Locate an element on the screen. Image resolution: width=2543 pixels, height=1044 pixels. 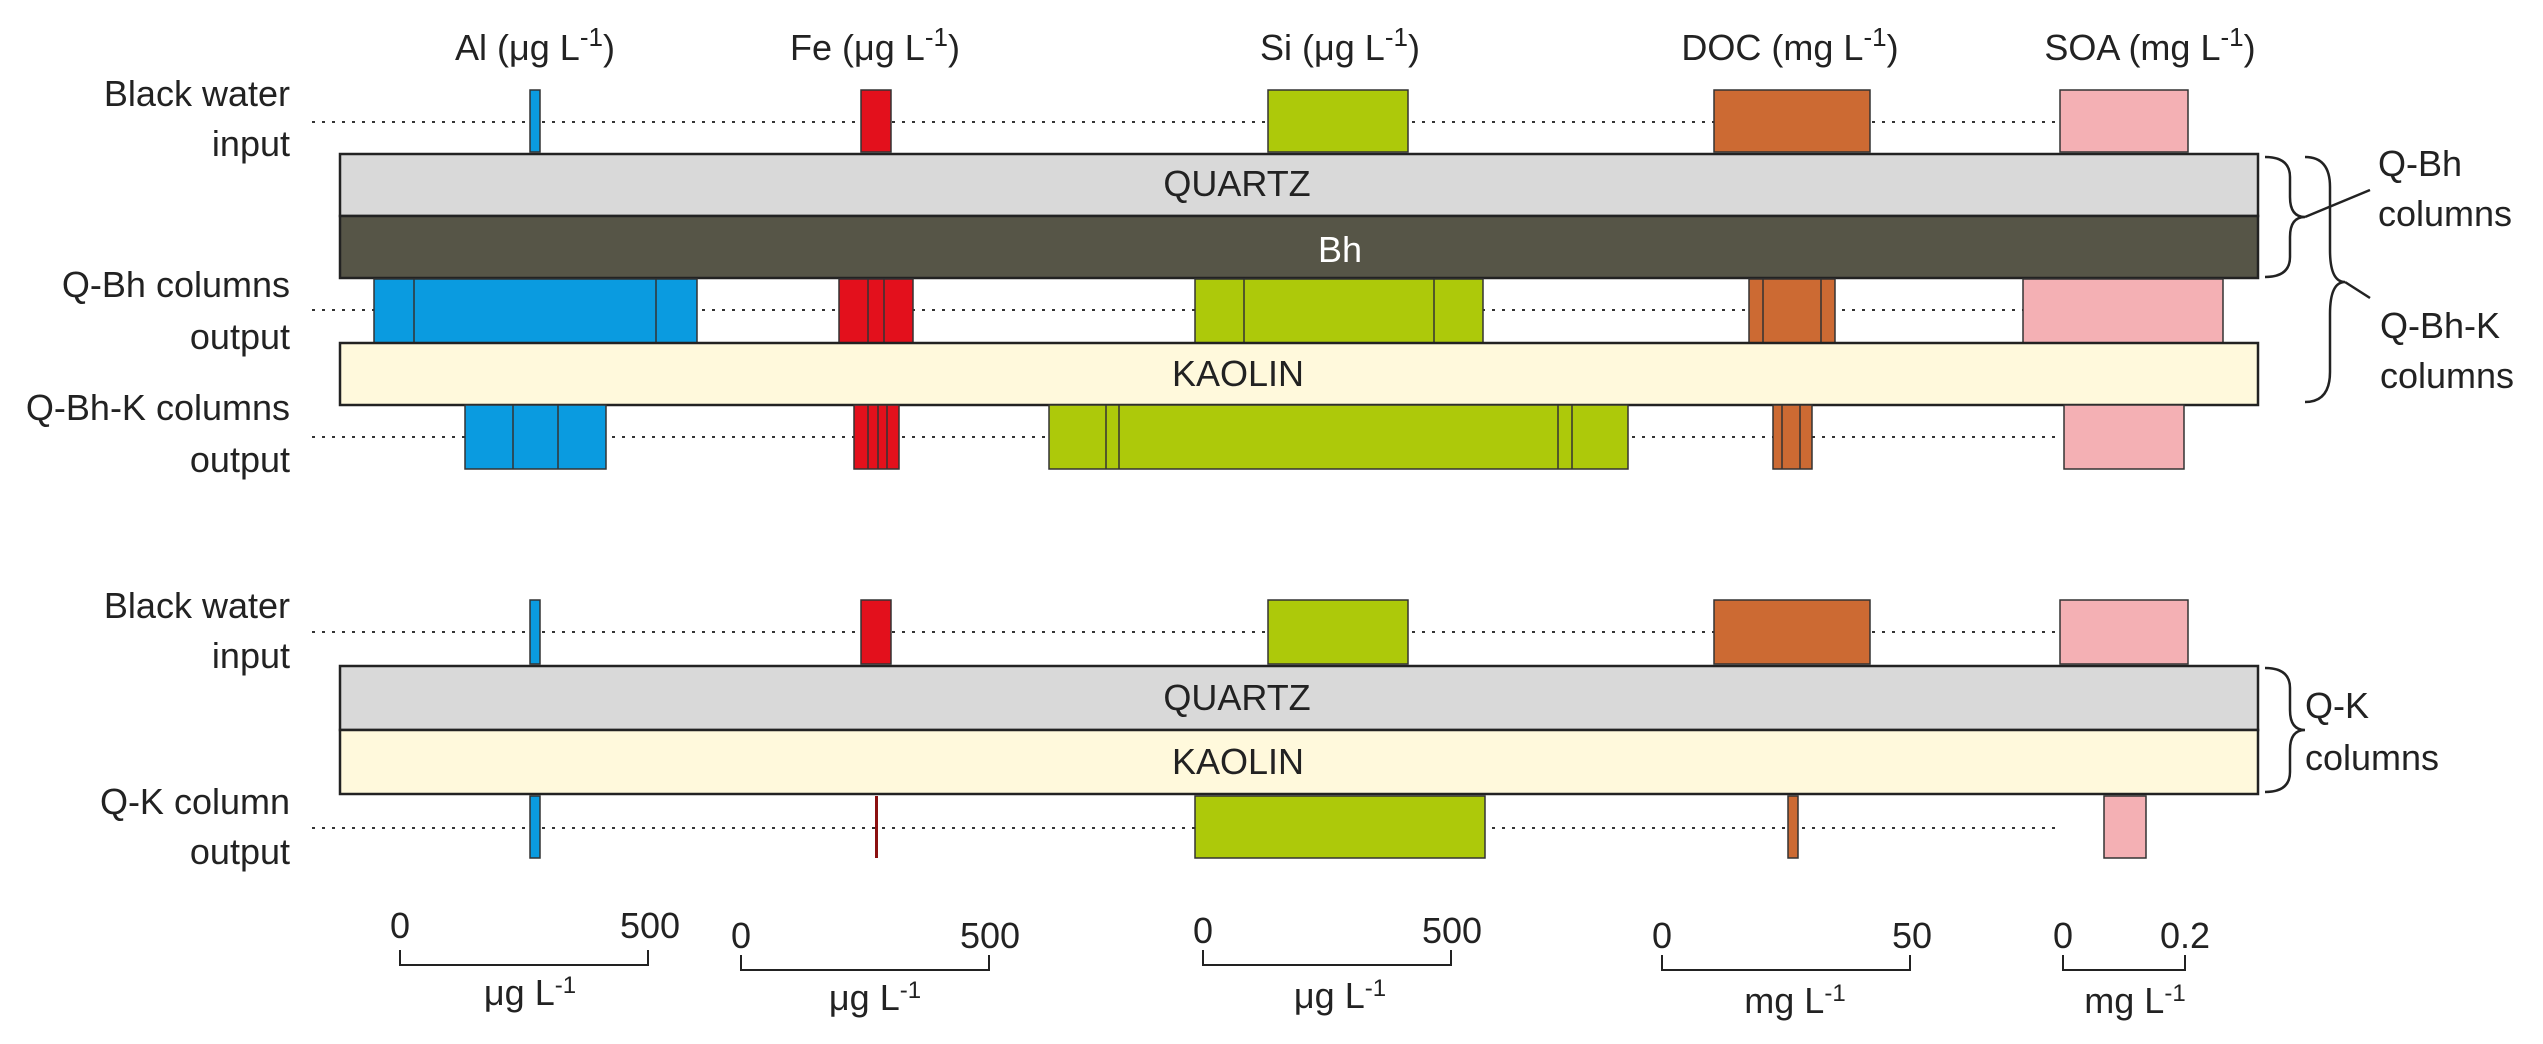
bar-fe-q-bh-k-output is located at coordinates (876, 437).